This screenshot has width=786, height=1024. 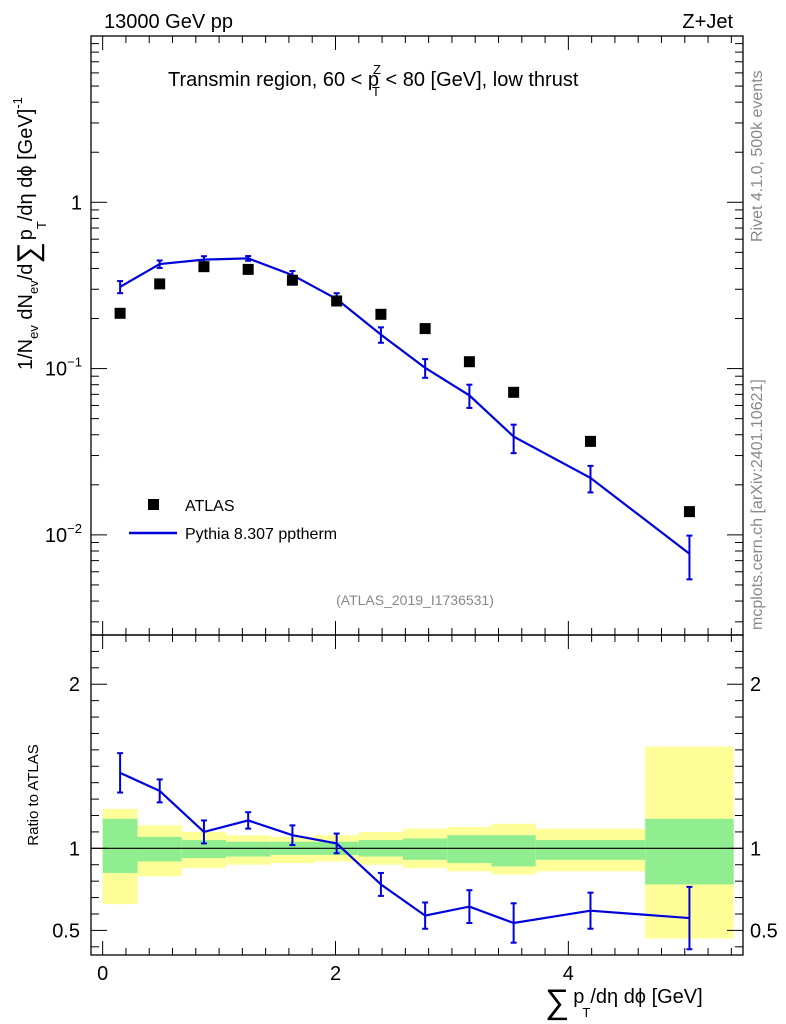 I want to click on x-tick-label: 2, so click(x=335, y=974).